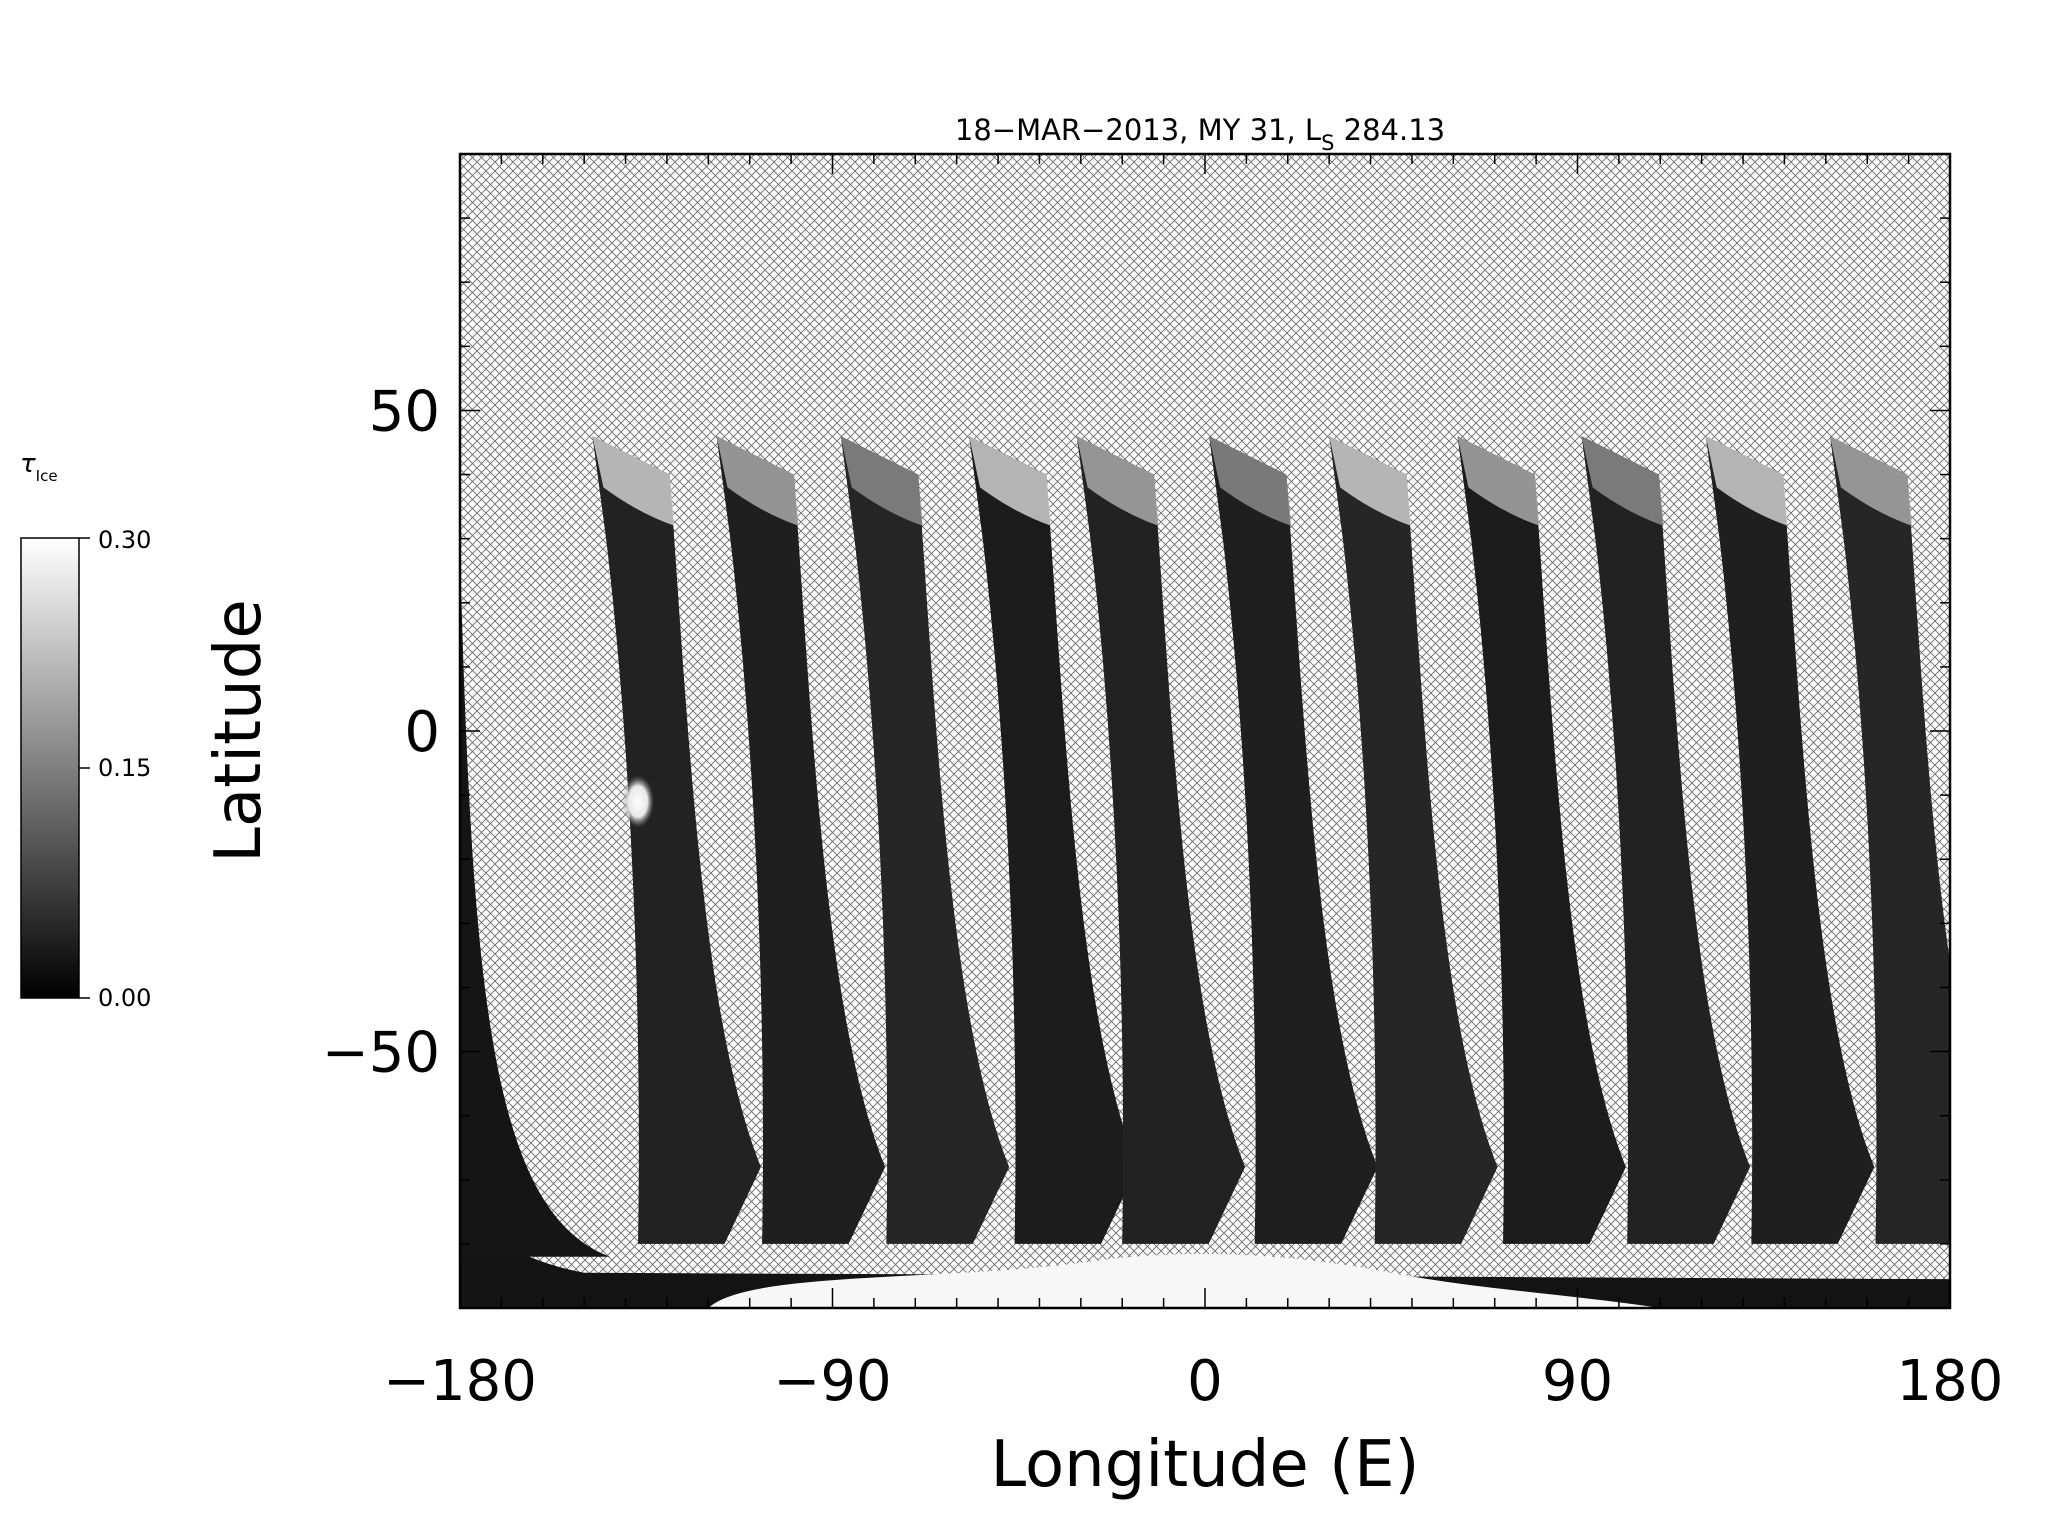 This screenshot has height=1536, width=2048. Describe the element at coordinates (39, 467) in the screenshot. I see `colorbar-label: τIce` at that location.